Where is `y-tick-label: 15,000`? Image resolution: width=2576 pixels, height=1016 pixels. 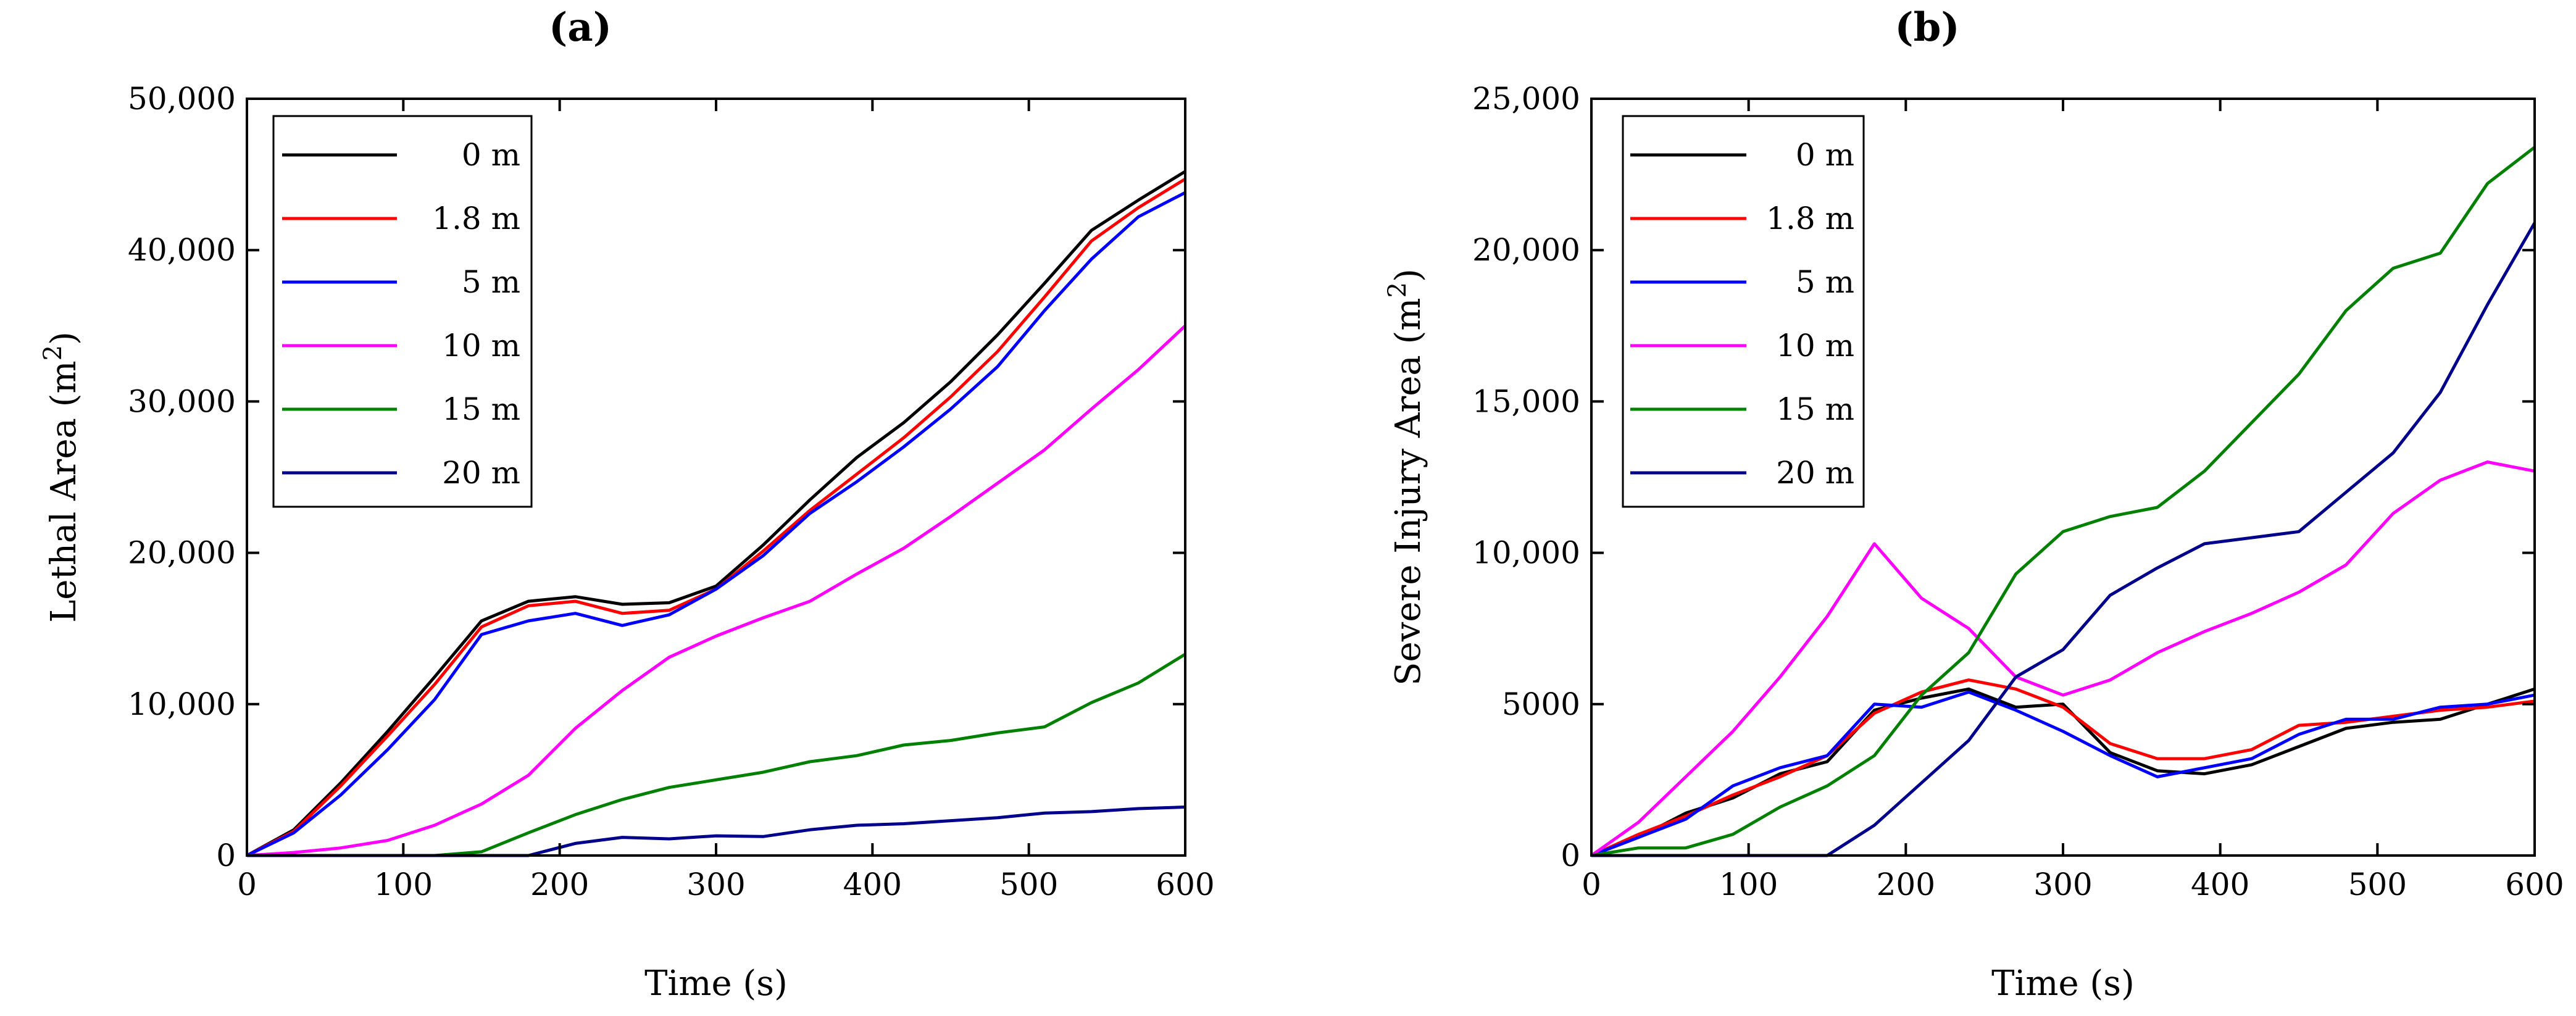
y-tick-label: 15,000 is located at coordinates (1526, 401).